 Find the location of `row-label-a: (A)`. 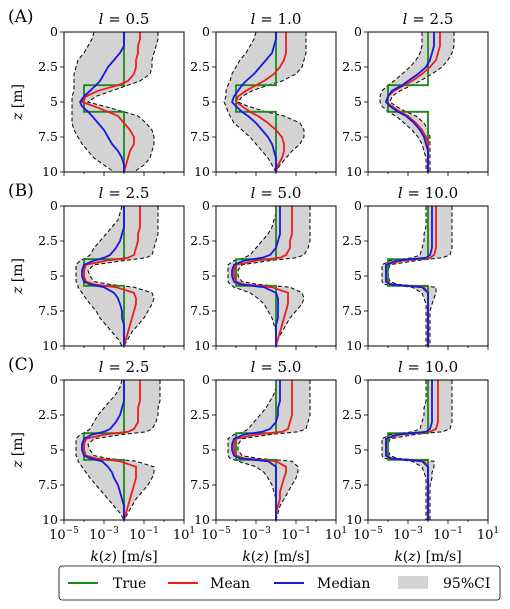

row-label-a: (A) is located at coordinates (21, 17).